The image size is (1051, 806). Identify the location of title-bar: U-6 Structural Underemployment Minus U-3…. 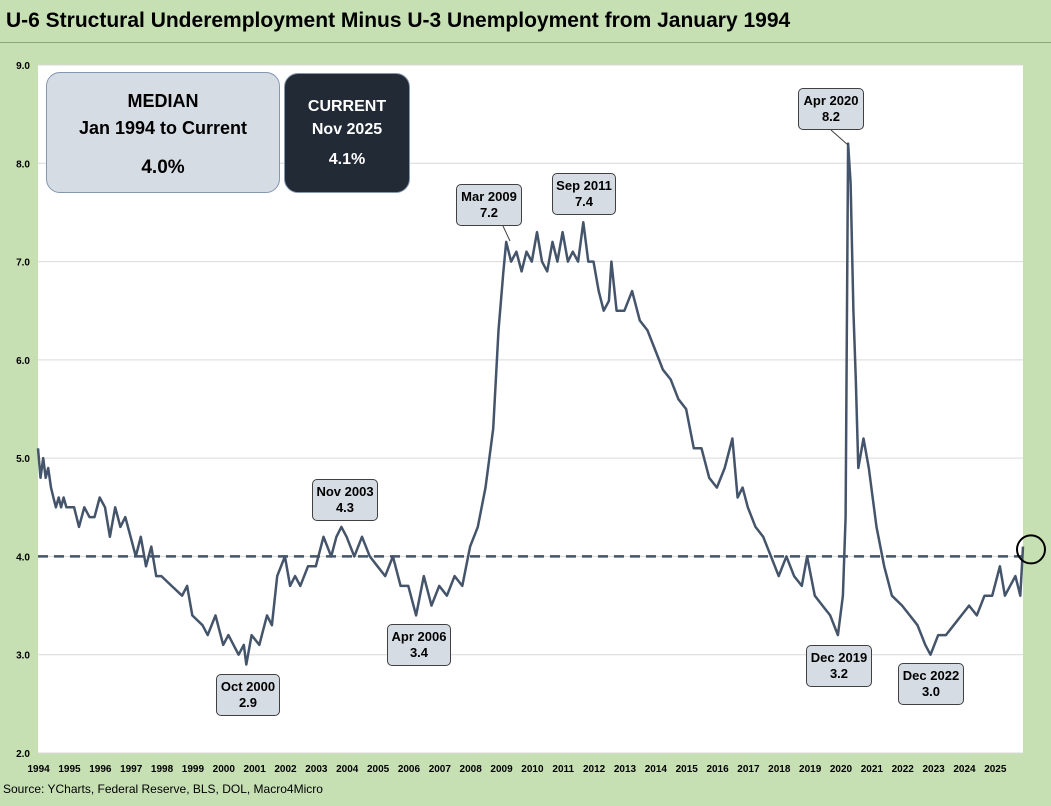
(525, 21).